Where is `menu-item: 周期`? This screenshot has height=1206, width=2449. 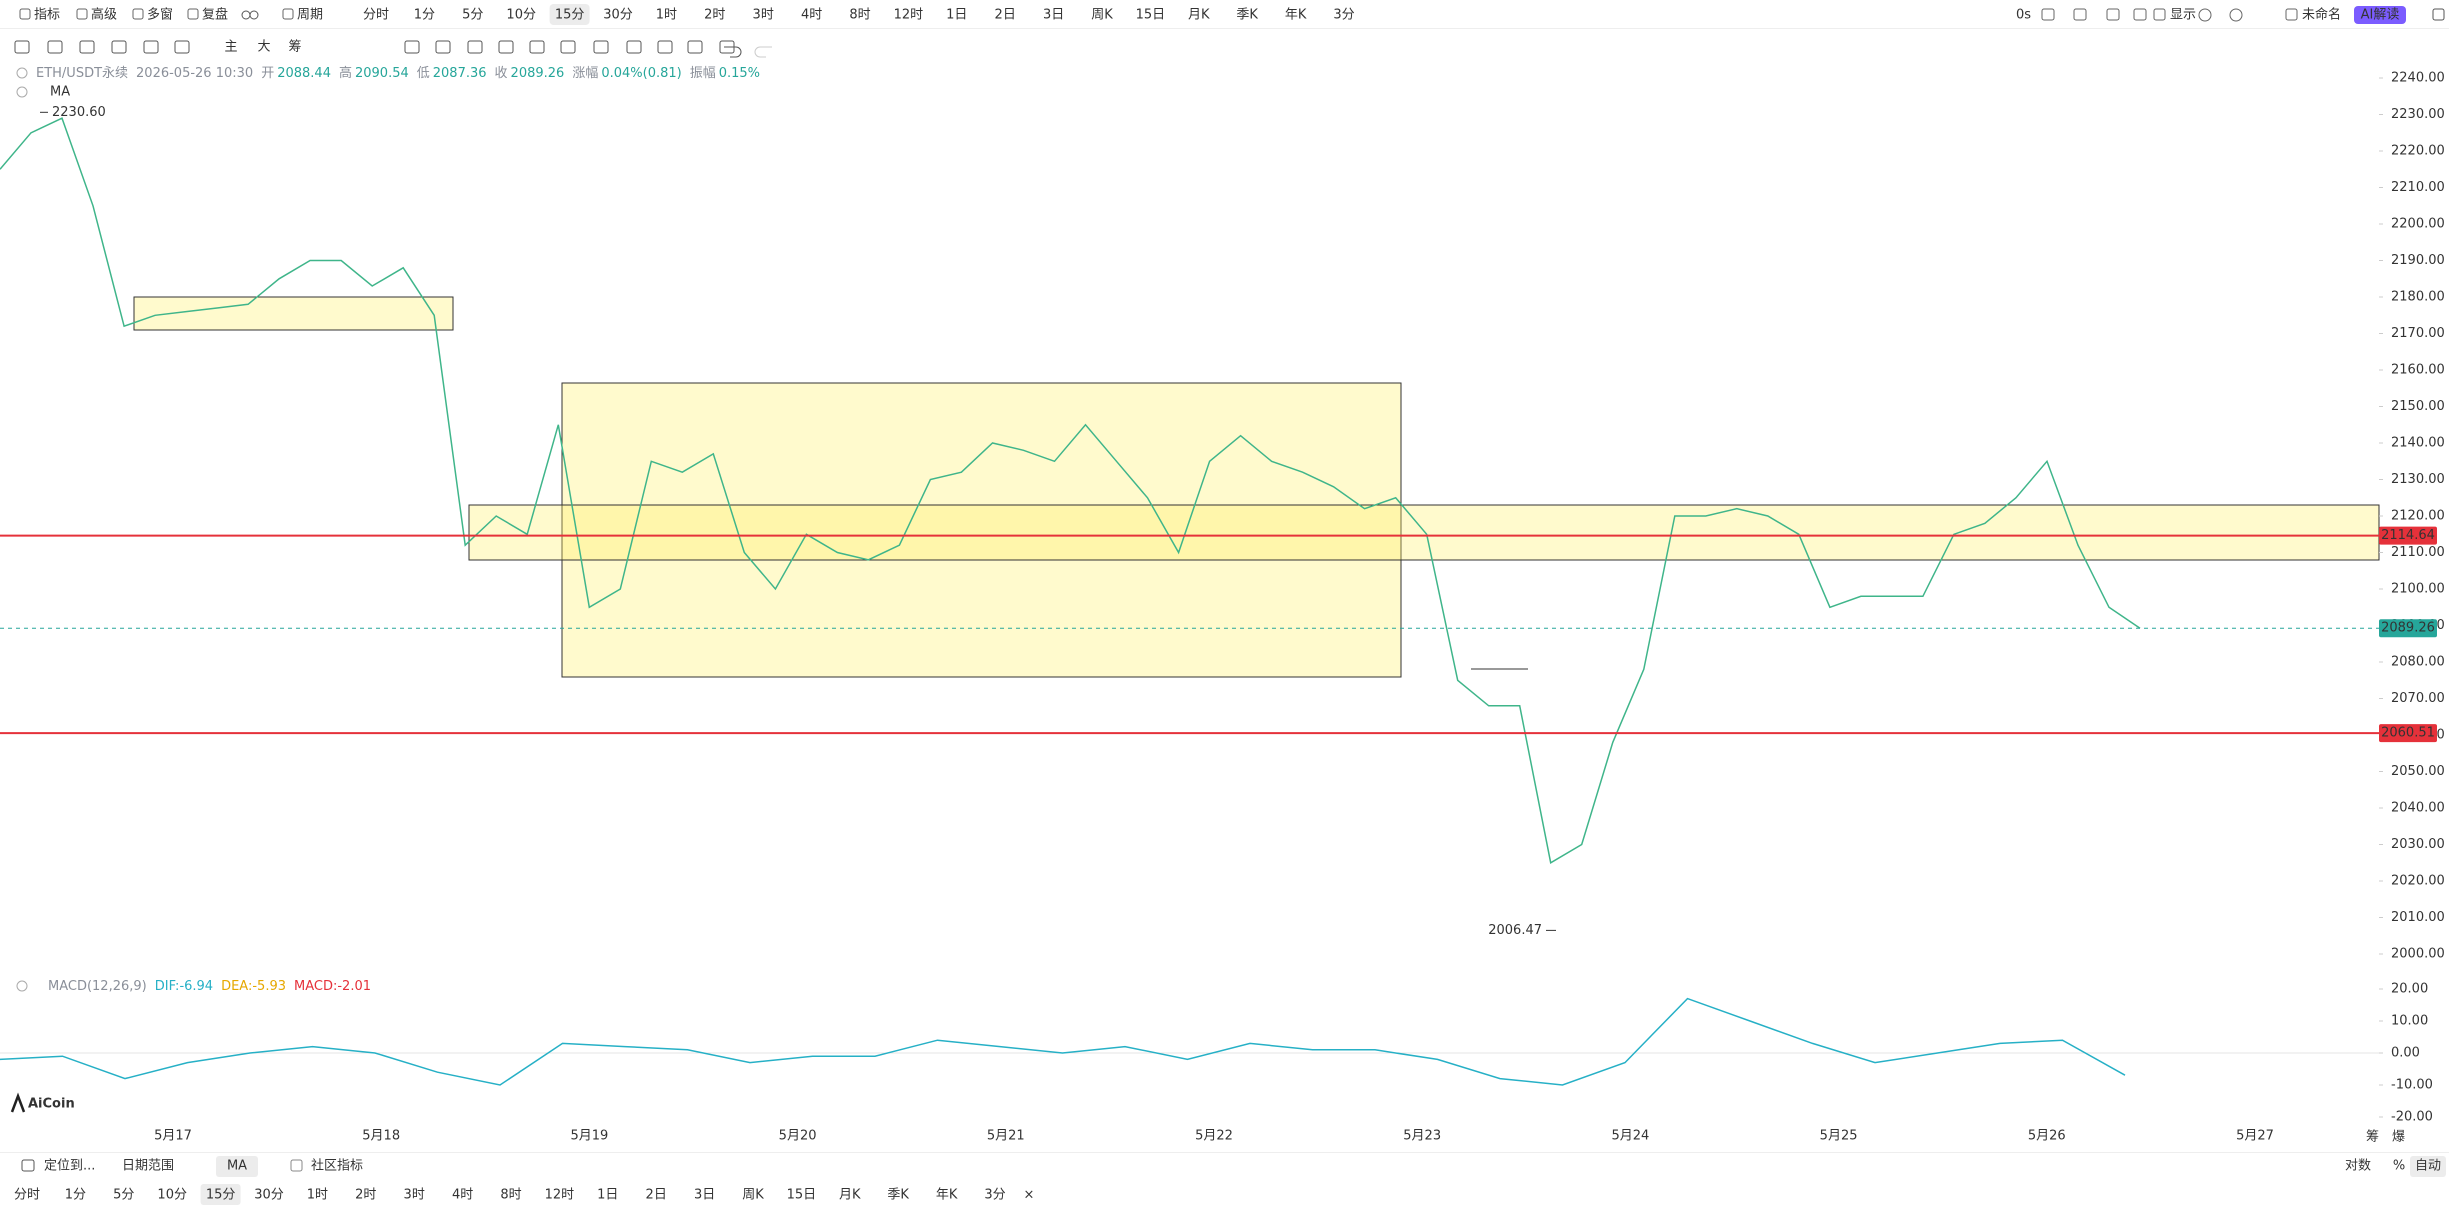 menu-item: 周期 is located at coordinates (310, 15).